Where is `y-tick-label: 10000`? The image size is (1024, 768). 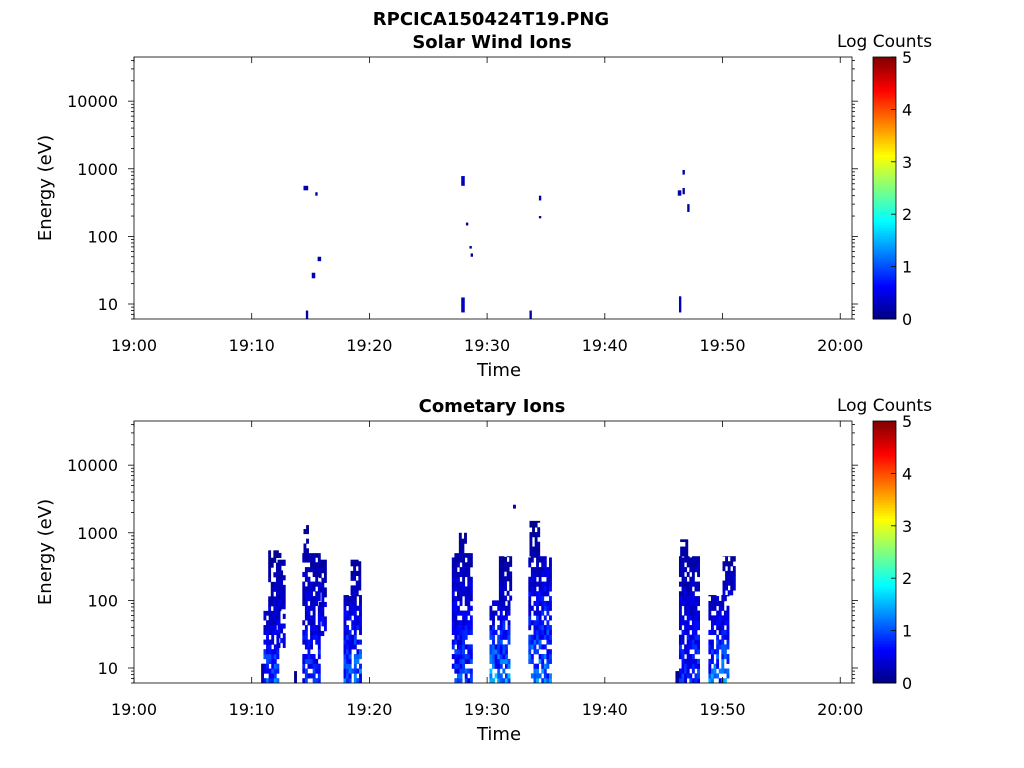 y-tick-label: 10000 is located at coordinates (92, 101).